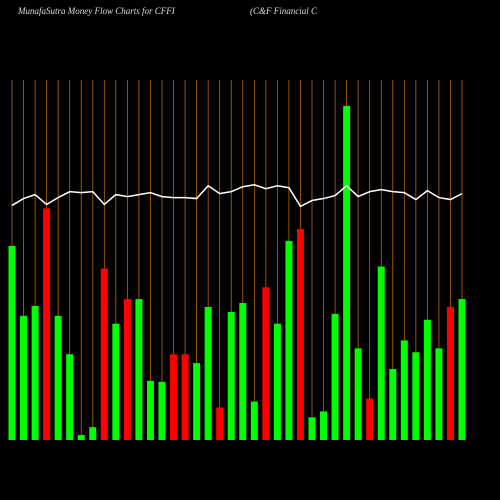 The height and width of the screenshot is (500, 500). I want to click on chart-title: MunafaSutra Money Flow Charts for CFFI, so click(96, 11).